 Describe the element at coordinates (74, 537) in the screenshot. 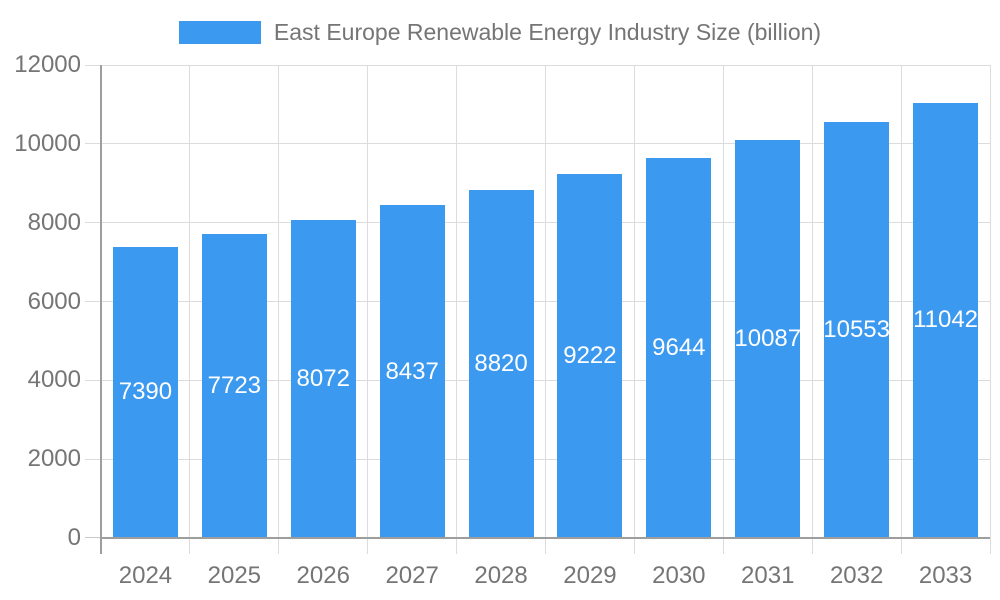

I see `y-tick-label: 0` at that location.